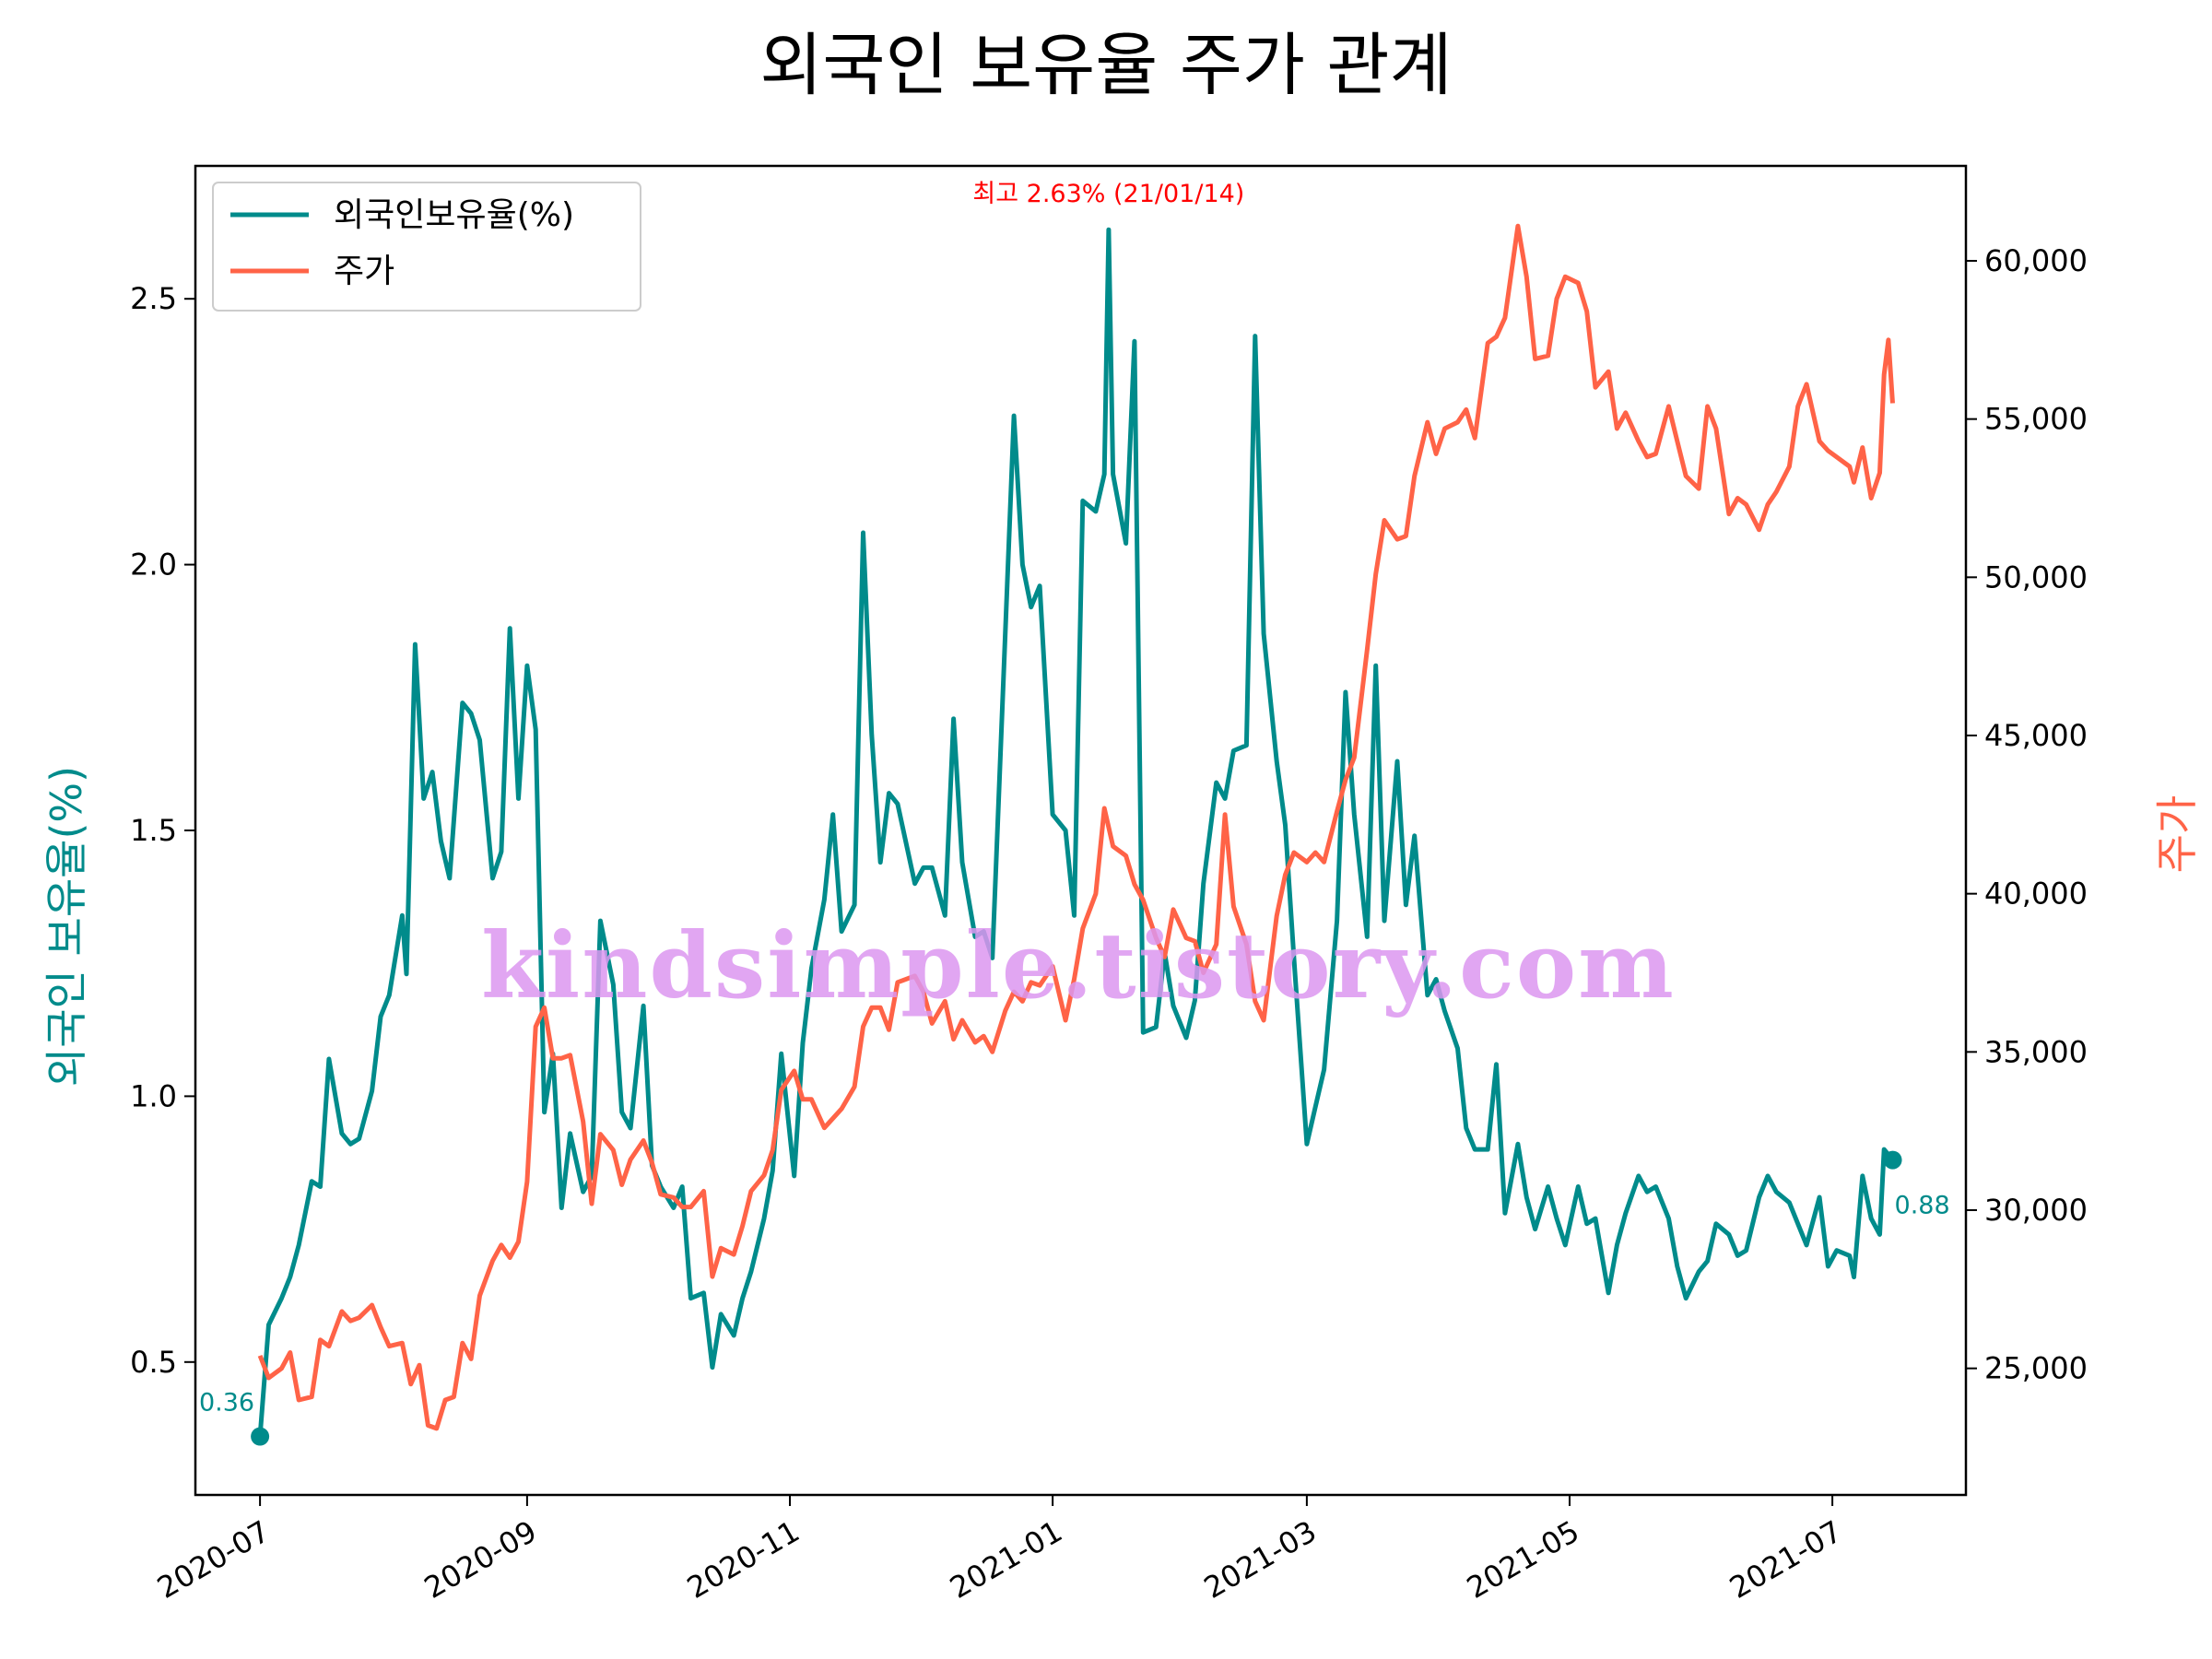  What do you see at coordinates (2036, 735) in the screenshot?
I see `right-y-tick-label: 45,000` at bounding box center [2036, 735].